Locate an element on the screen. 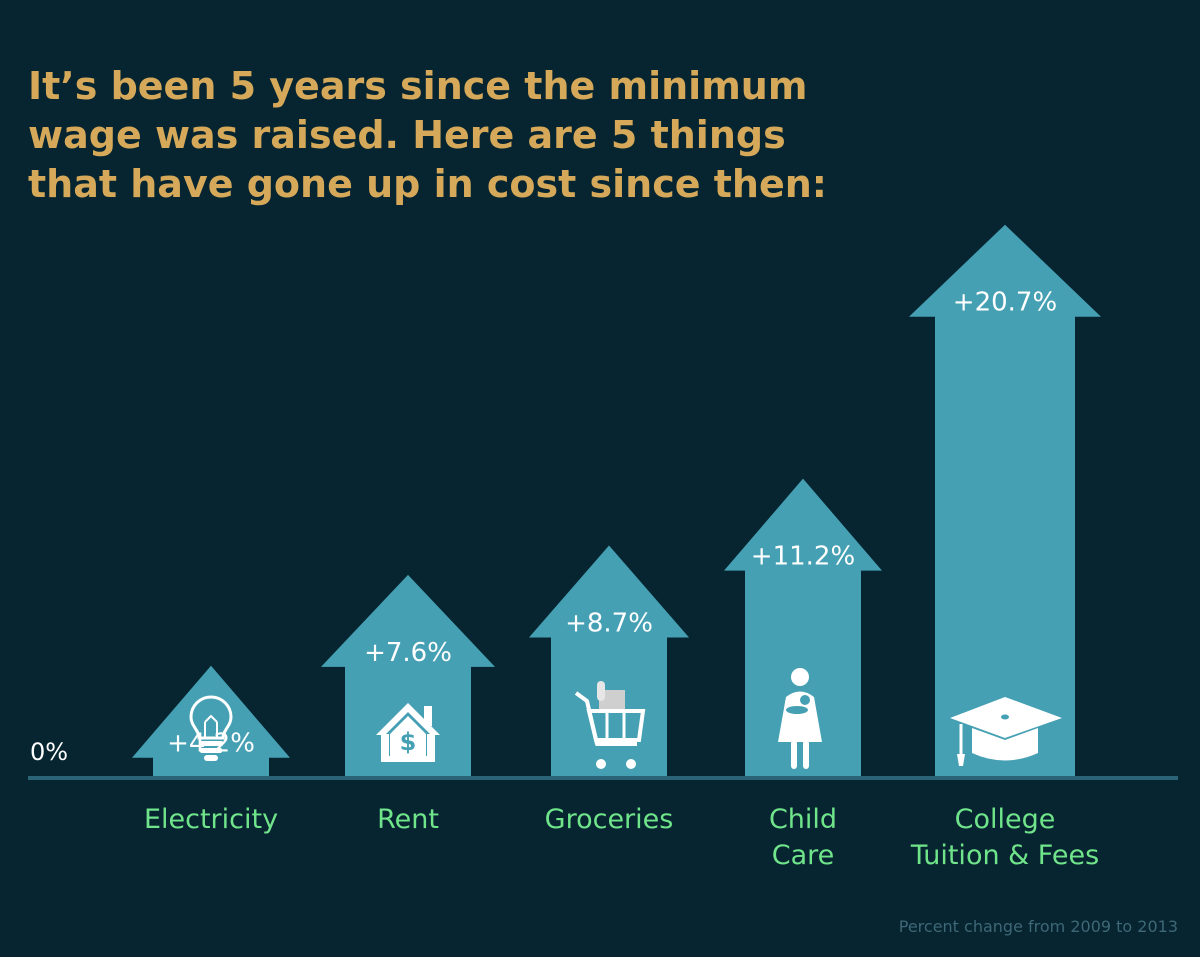 This screenshot has width=1200, height=957. baseline-zero-label: 0% is located at coordinates (49, 752).